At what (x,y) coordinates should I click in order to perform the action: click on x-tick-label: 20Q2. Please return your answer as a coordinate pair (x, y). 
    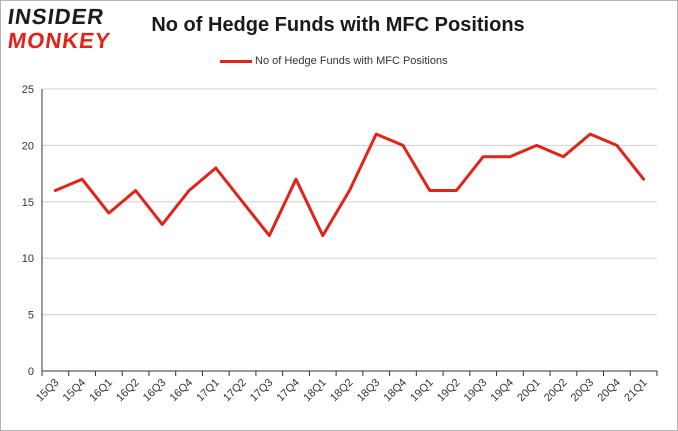
    Looking at the image, I should click on (556, 391).